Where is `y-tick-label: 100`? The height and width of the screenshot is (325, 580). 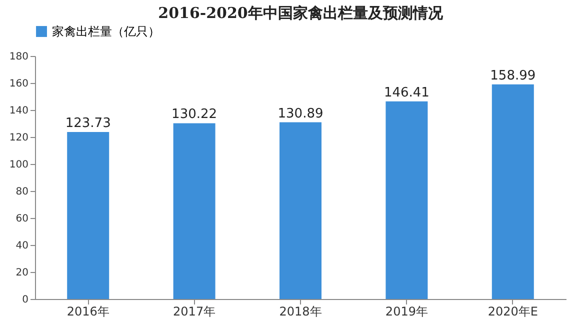 y-tick-label: 100 is located at coordinates (18, 165).